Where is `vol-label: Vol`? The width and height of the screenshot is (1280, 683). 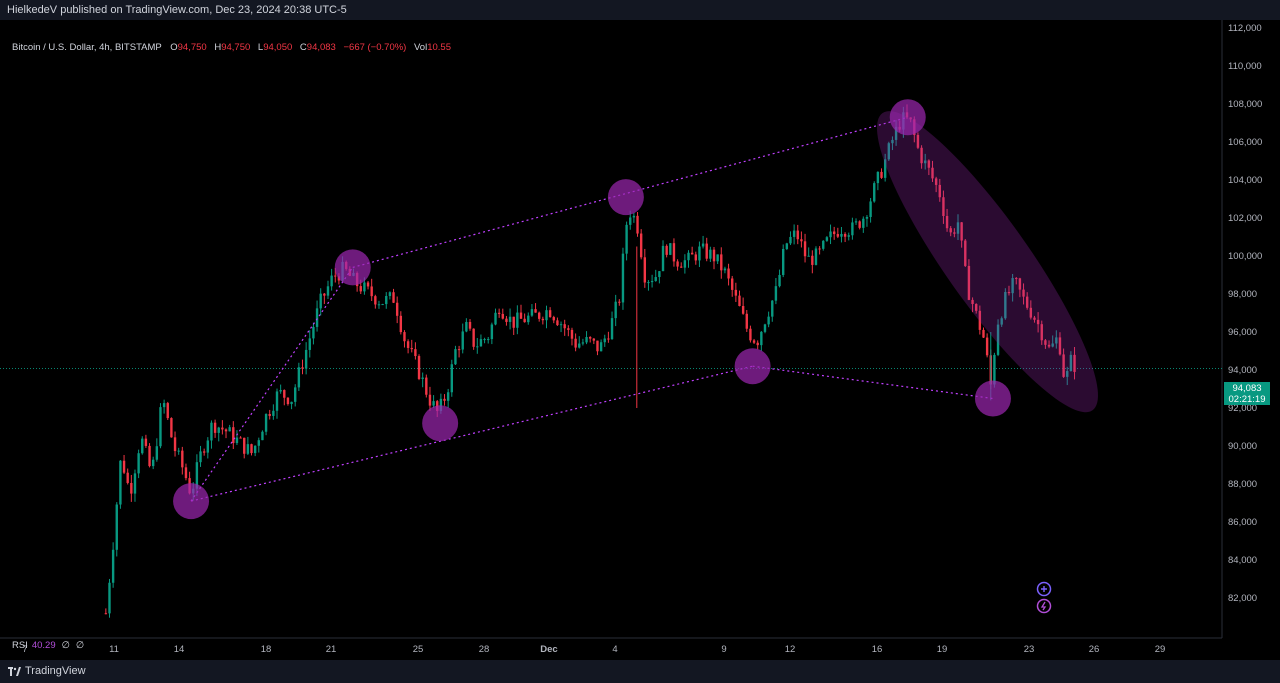
vol-label: Vol is located at coordinates (420, 47).